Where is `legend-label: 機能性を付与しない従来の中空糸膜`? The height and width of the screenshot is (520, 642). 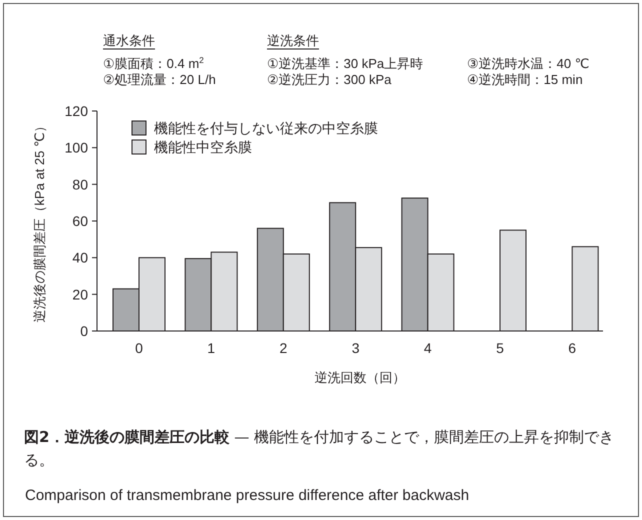 legend-label: 機能性を付与しない従来の中空糸膜 is located at coordinates (266, 128).